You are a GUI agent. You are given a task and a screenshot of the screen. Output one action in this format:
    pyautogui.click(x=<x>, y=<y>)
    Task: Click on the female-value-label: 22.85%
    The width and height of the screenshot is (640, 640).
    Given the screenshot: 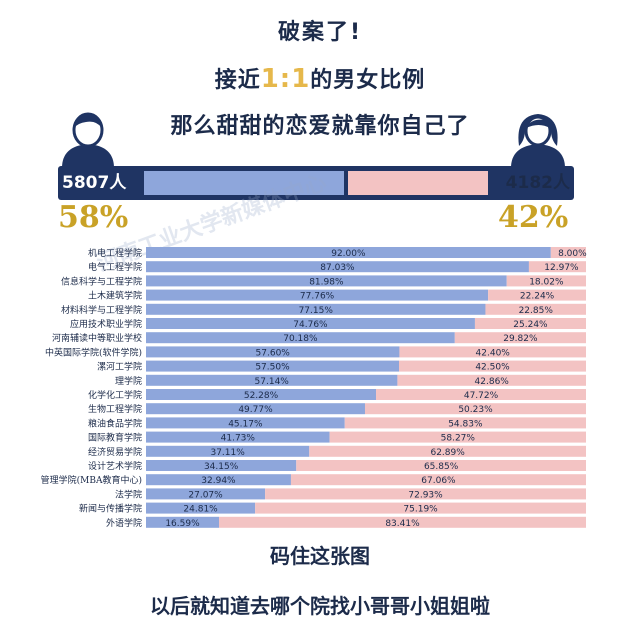 What is the action you would take?
    pyautogui.click(x=536, y=311)
    